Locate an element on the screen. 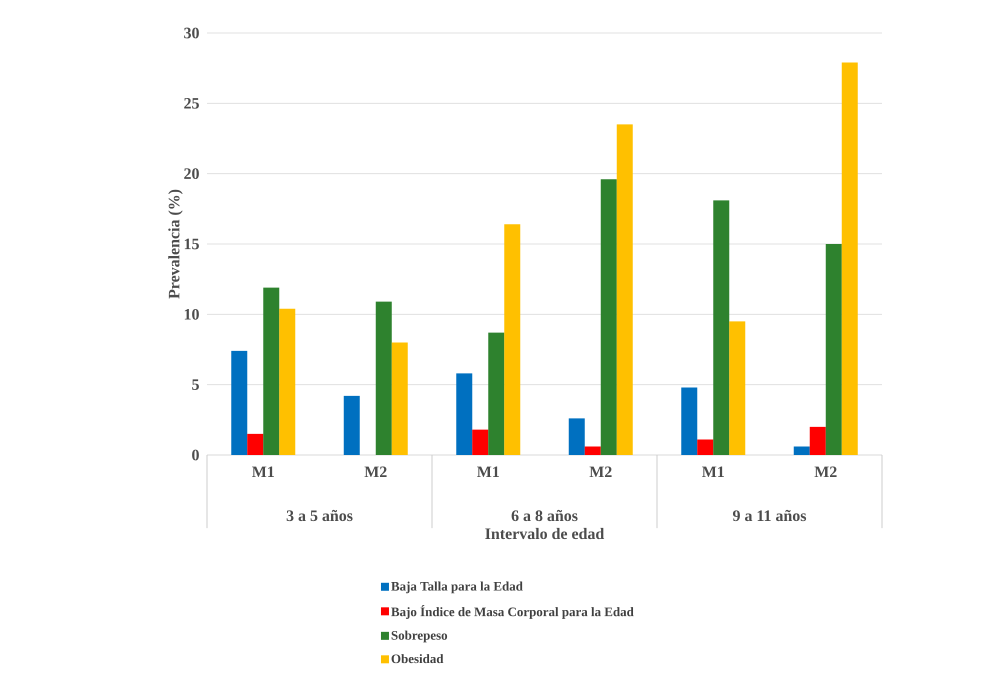  text: 9 a 11 años is located at coordinates (769, 516).